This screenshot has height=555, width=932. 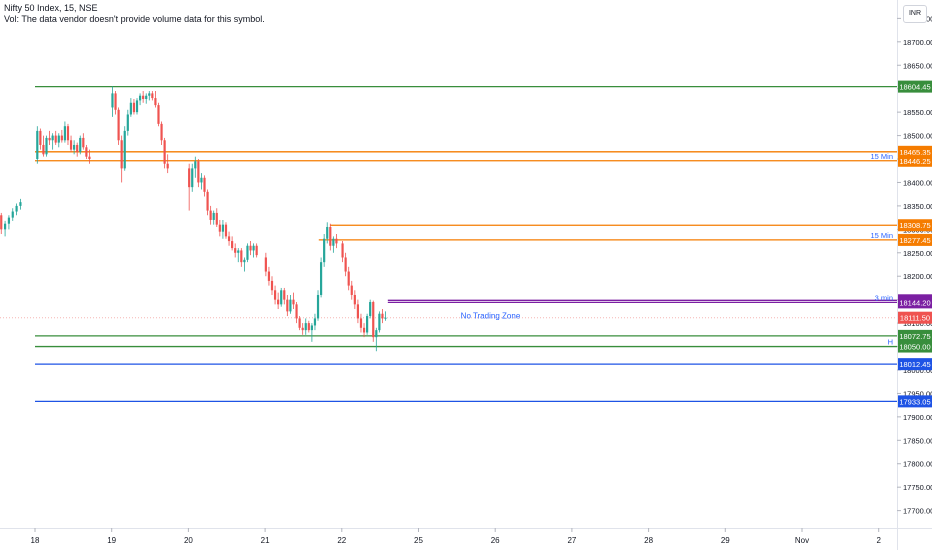 I want to click on price-tick-label: 18550.00, so click(x=917, y=112).